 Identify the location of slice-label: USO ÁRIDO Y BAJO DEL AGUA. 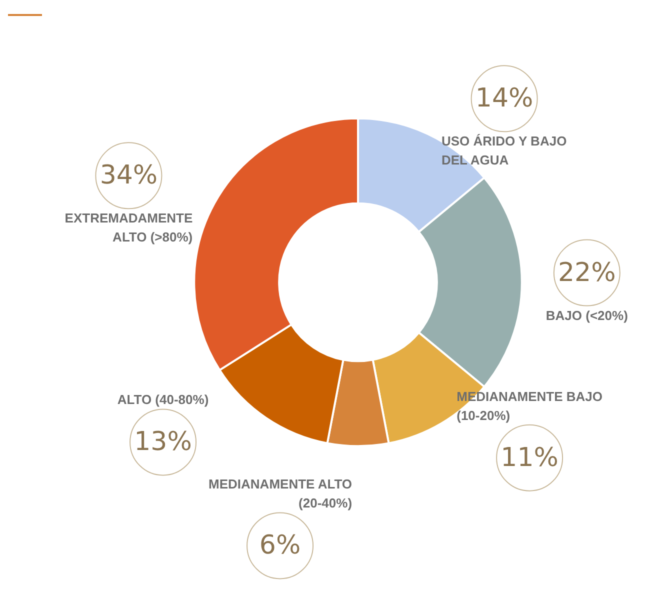
(504, 151).